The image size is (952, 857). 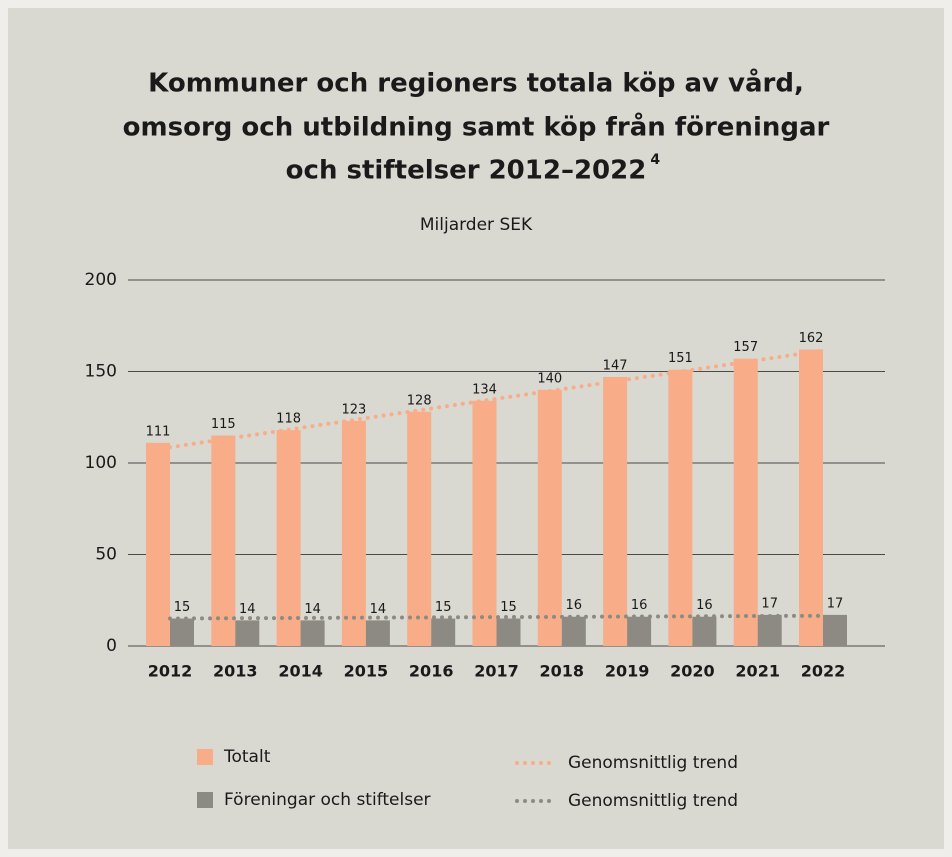 What do you see at coordinates (692, 671) in the screenshot?
I see `x-tick-label: 2020` at bounding box center [692, 671].